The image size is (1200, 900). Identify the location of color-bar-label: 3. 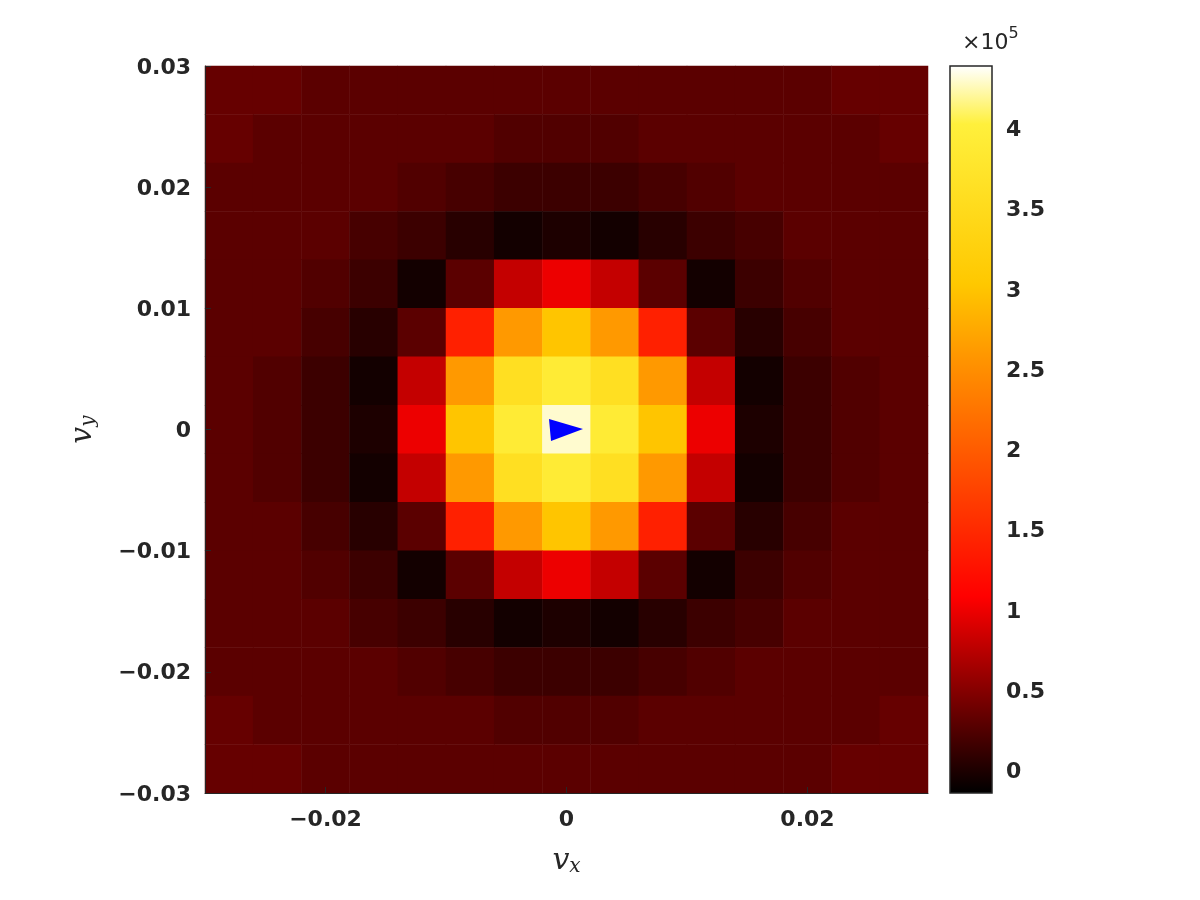
(1014, 289).